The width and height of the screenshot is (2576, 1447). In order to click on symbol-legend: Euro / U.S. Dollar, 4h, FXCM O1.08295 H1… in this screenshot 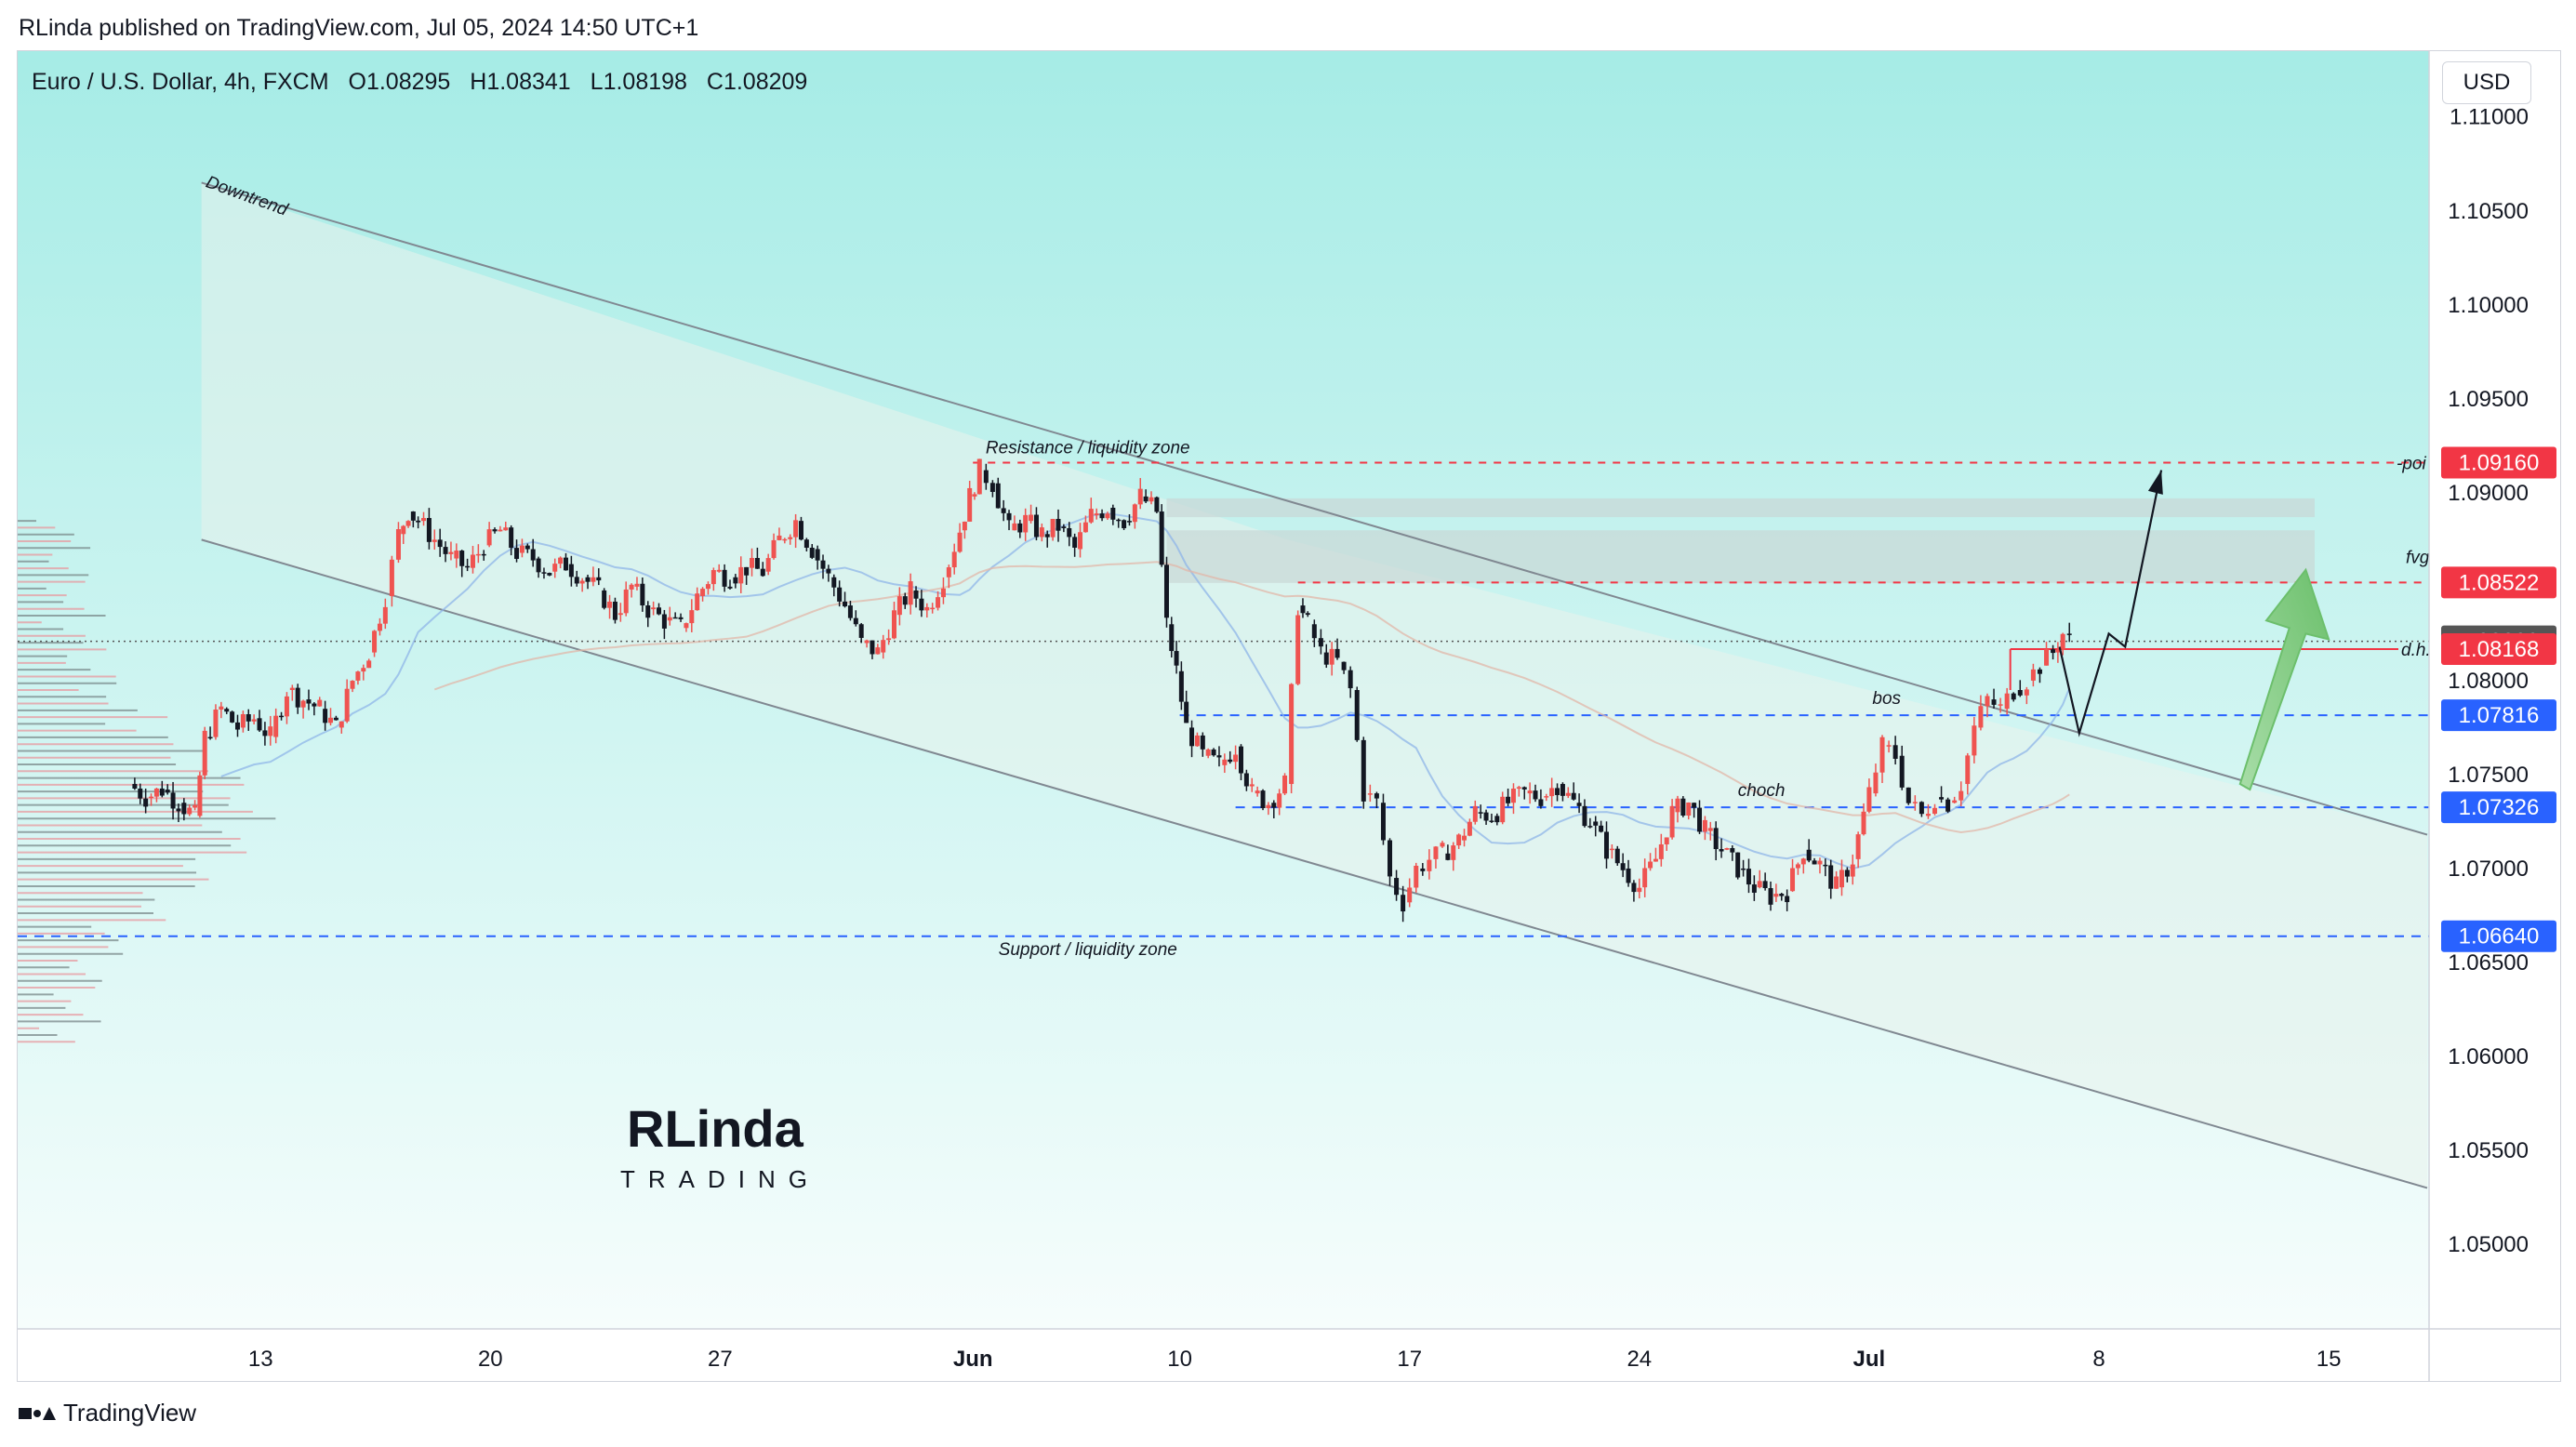, I will do `click(426, 82)`.